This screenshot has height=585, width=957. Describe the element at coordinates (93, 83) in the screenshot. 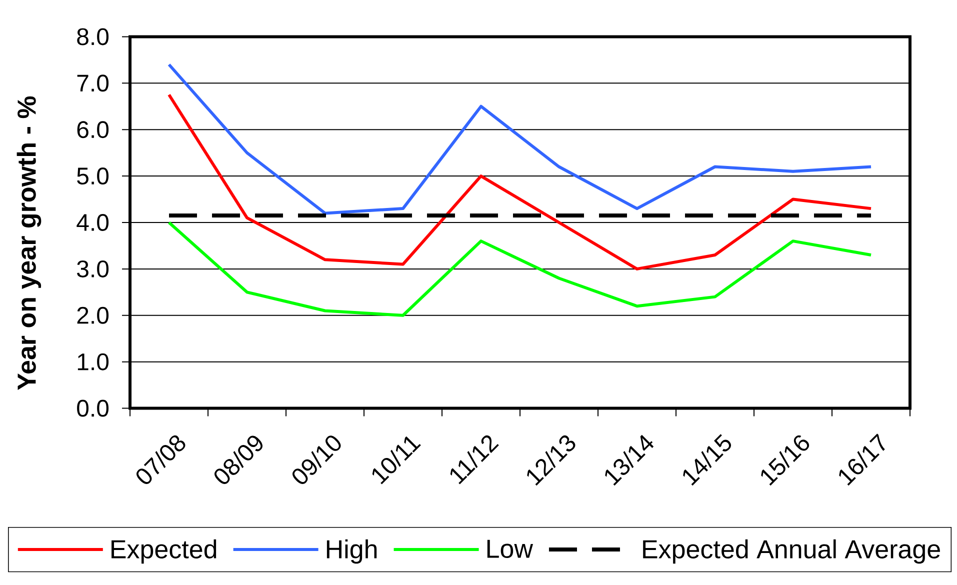

I see `y-tick-label: 7.0` at that location.